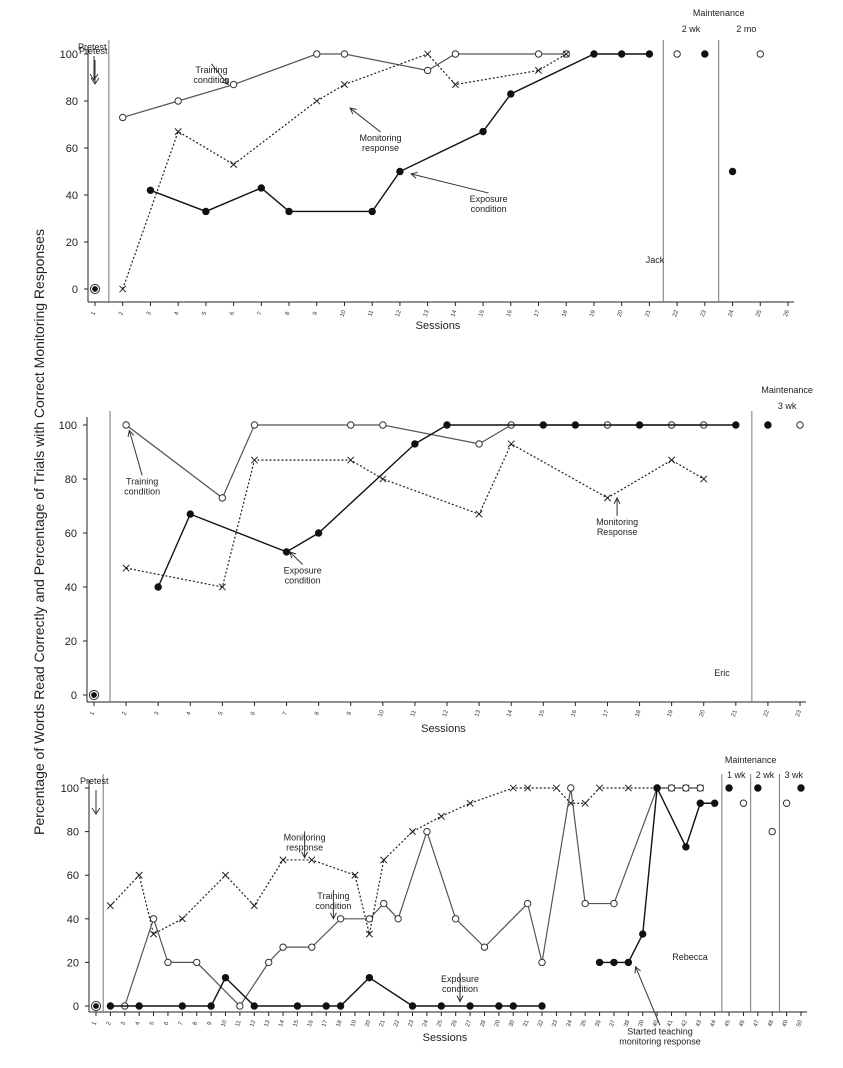  What do you see at coordinates (94, 781) in the screenshot?
I see `phase-label: Pretest` at bounding box center [94, 781].